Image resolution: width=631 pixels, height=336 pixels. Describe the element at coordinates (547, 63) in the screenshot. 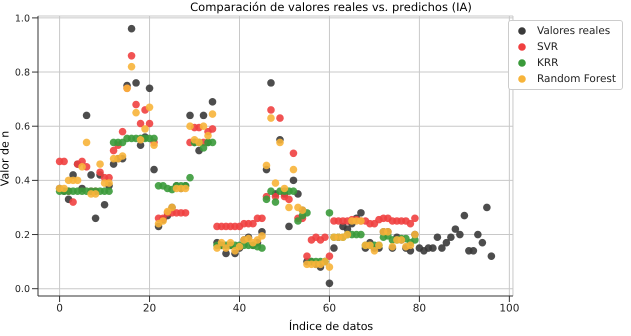

I see `legend-label: KRR` at that location.